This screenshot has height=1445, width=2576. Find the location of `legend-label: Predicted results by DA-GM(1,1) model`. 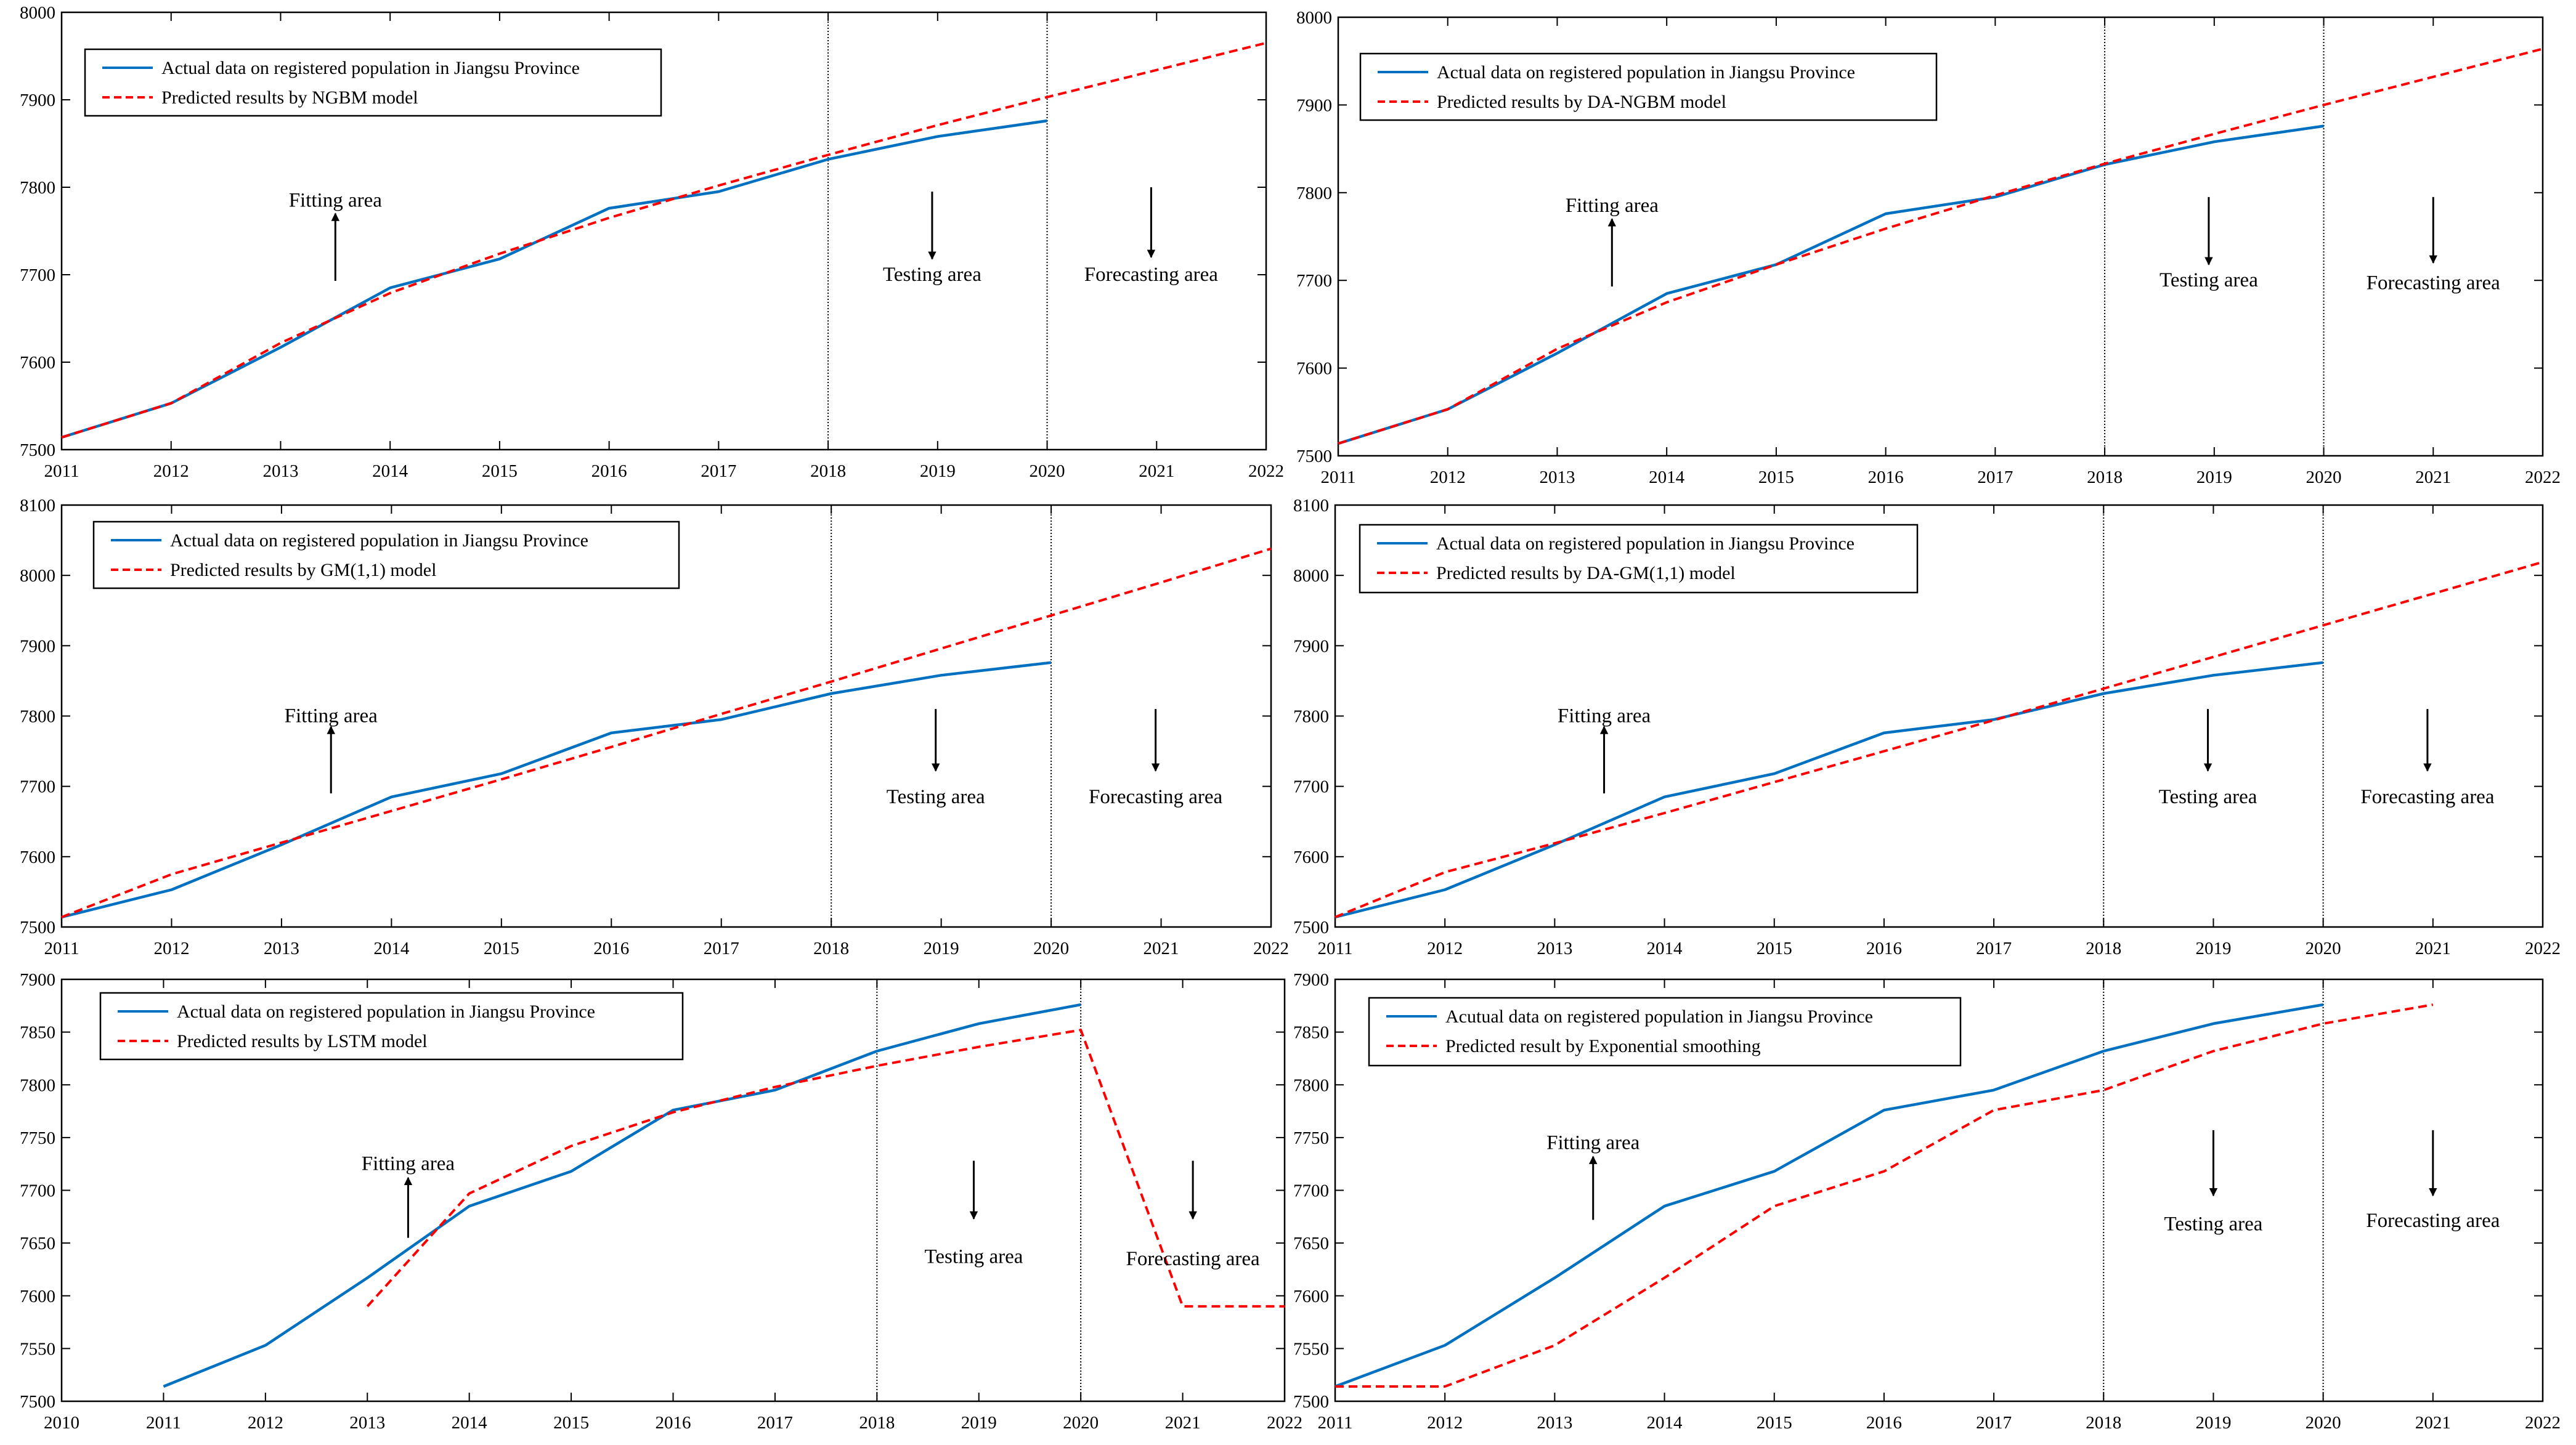

legend-label: Predicted results by DA-GM(1,1) model is located at coordinates (1586, 573).